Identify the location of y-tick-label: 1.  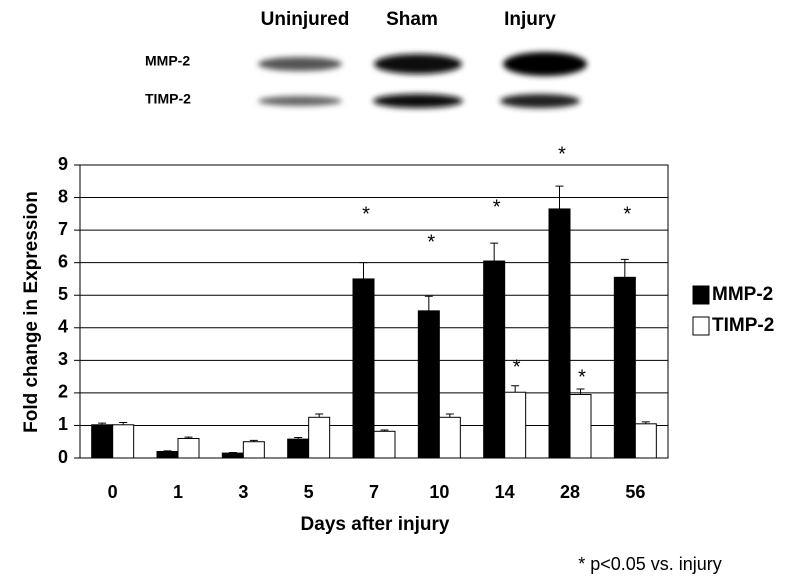
(63, 424).